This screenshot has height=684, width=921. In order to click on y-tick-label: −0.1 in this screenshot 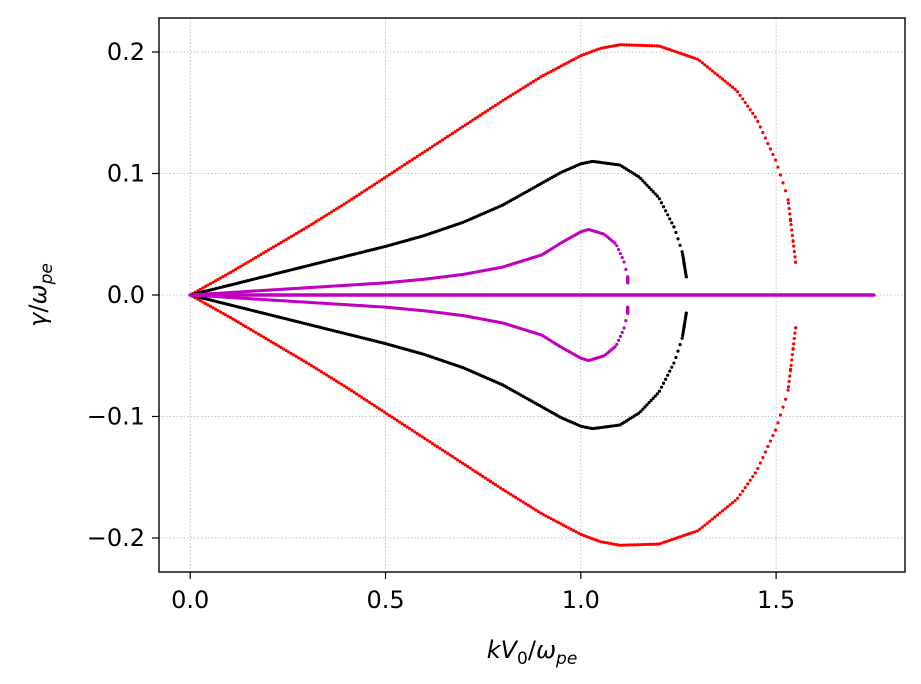, I will do `click(116, 416)`.